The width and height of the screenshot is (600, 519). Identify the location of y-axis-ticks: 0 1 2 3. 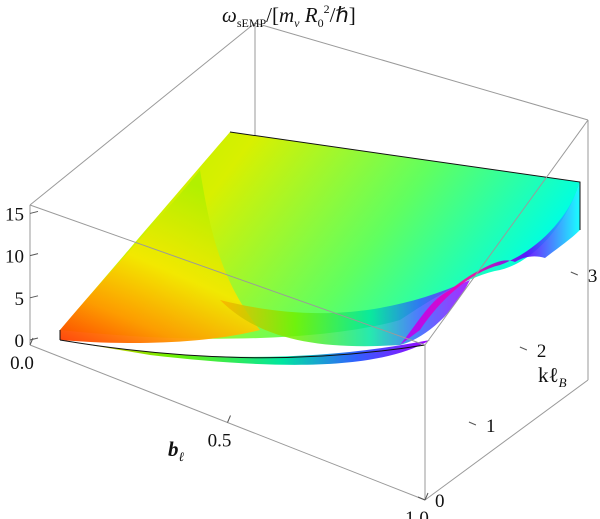
(507, 389).